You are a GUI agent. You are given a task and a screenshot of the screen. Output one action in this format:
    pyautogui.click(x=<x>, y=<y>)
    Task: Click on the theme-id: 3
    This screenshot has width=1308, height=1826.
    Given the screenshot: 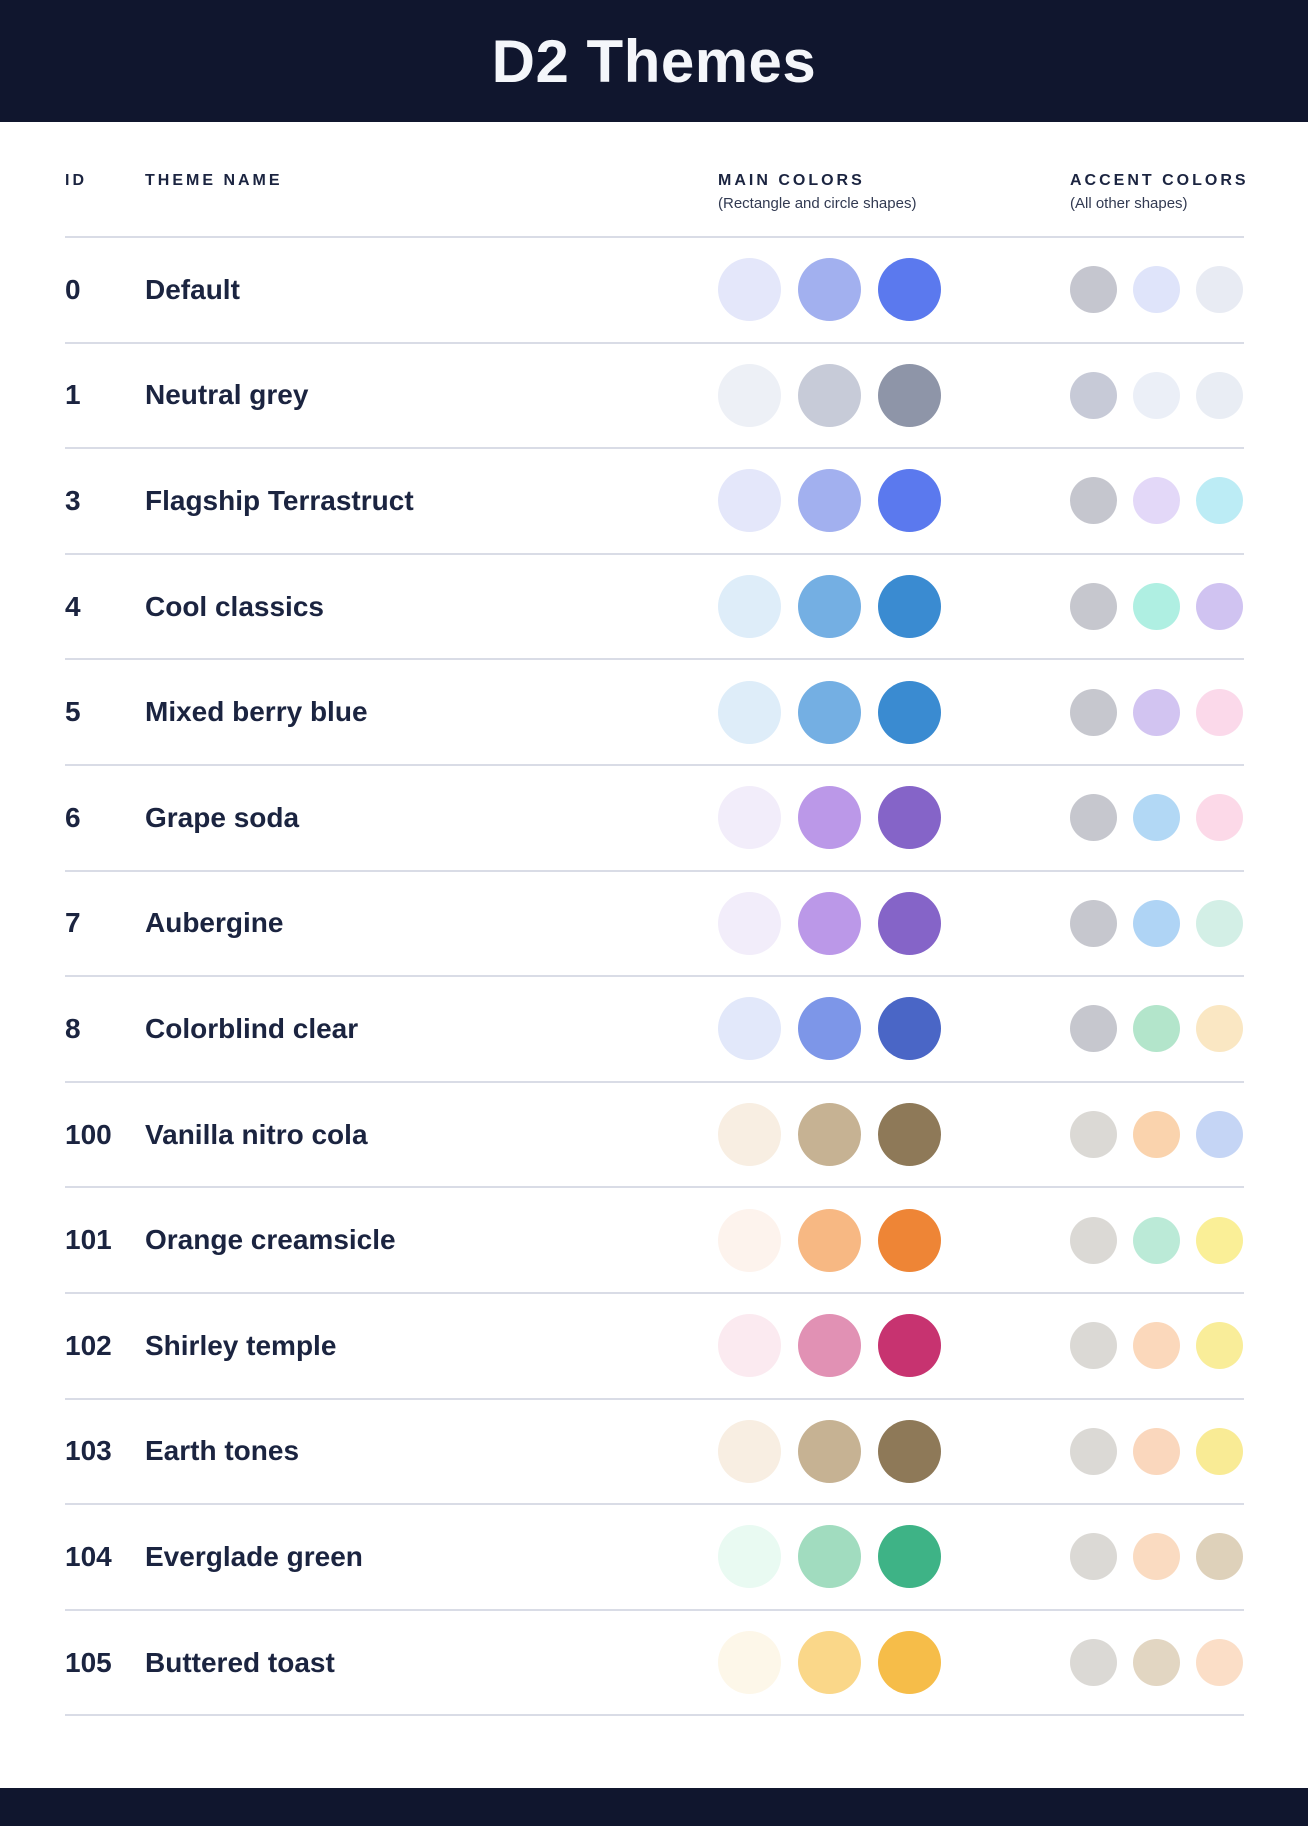 What is the action you would take?
    pyautogui.click(x=73, y=500)
    